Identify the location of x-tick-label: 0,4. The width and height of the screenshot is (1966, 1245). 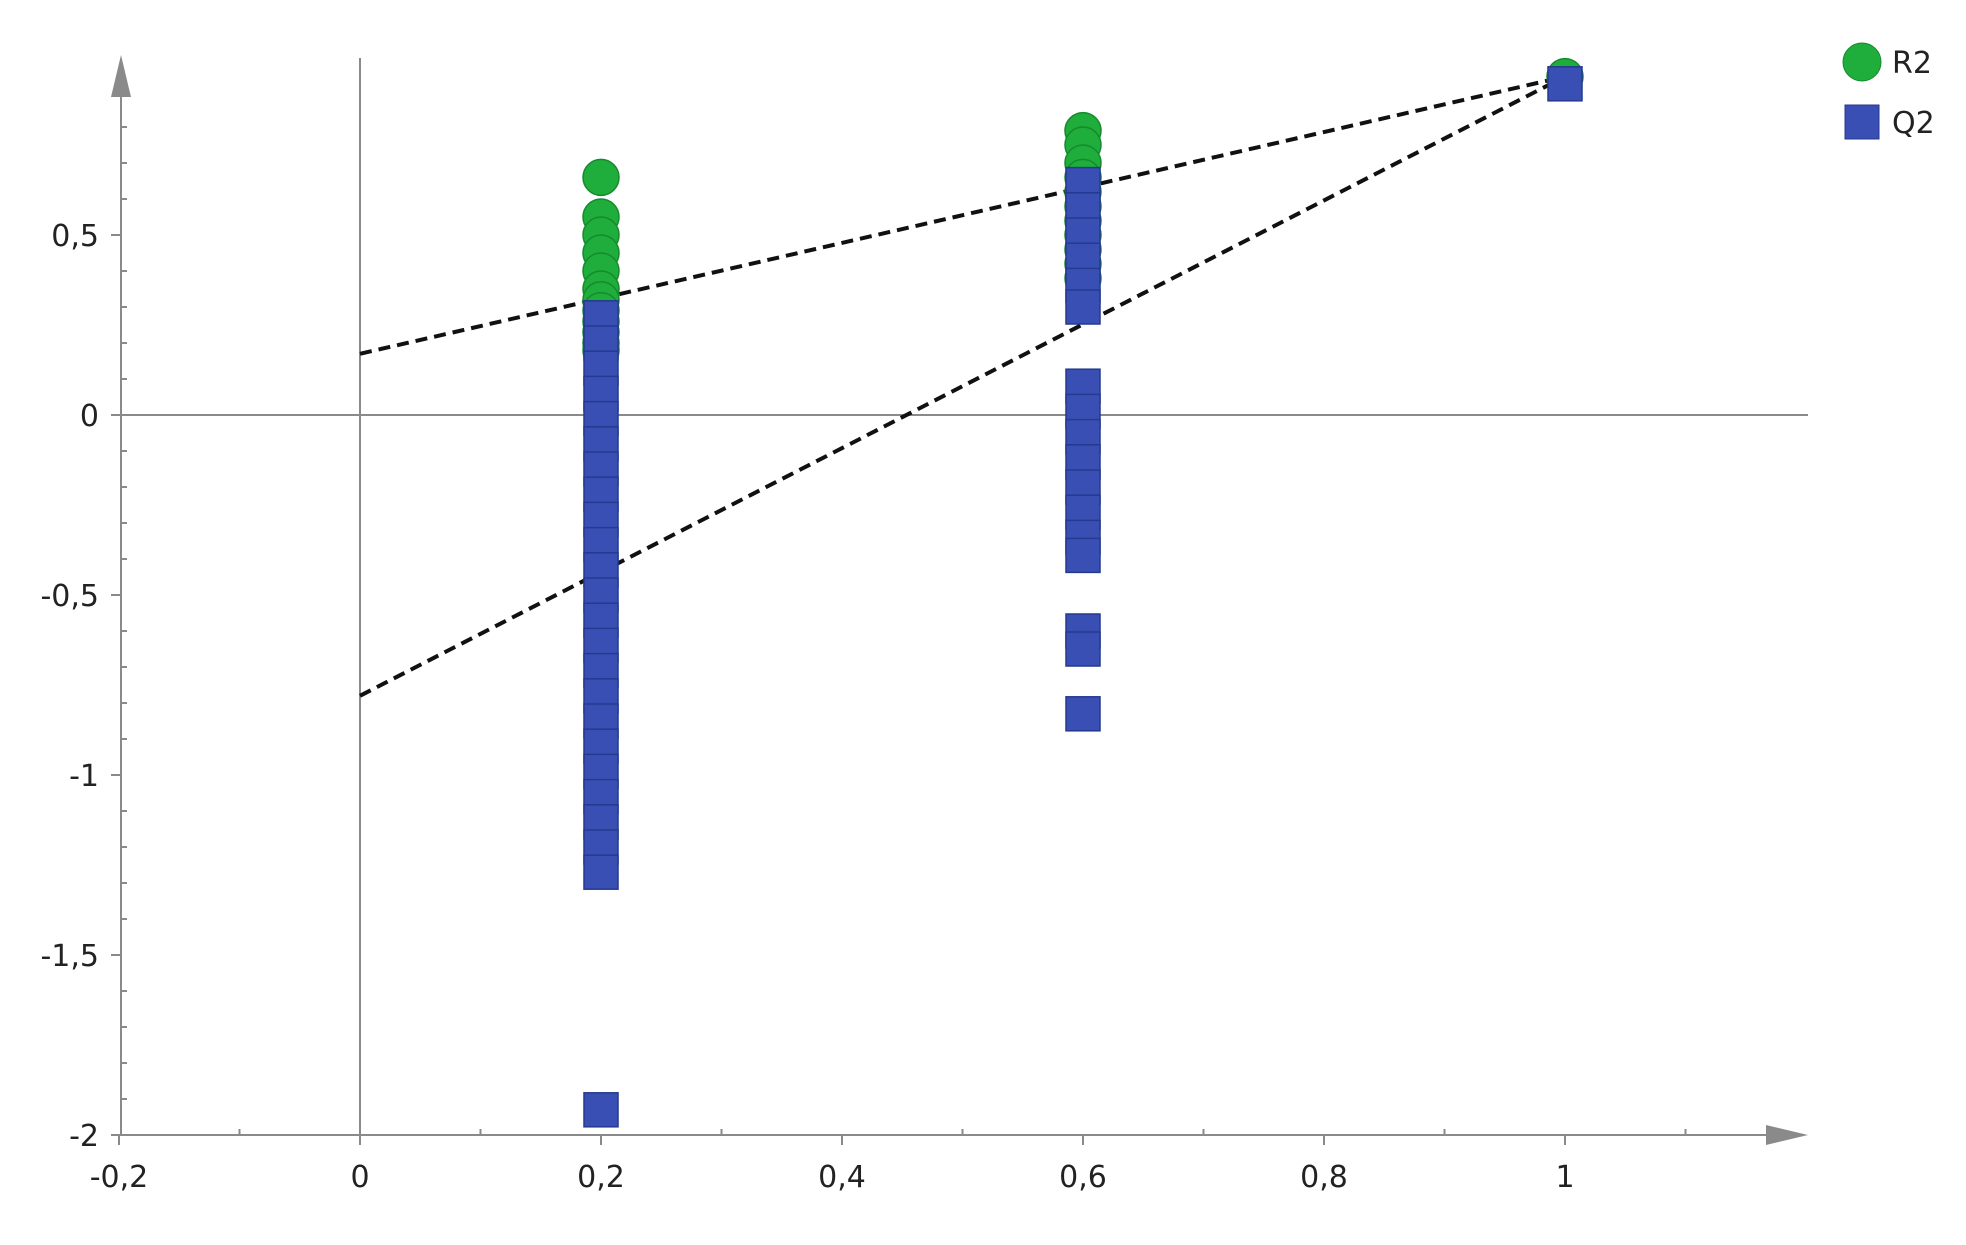
(842, 1177).